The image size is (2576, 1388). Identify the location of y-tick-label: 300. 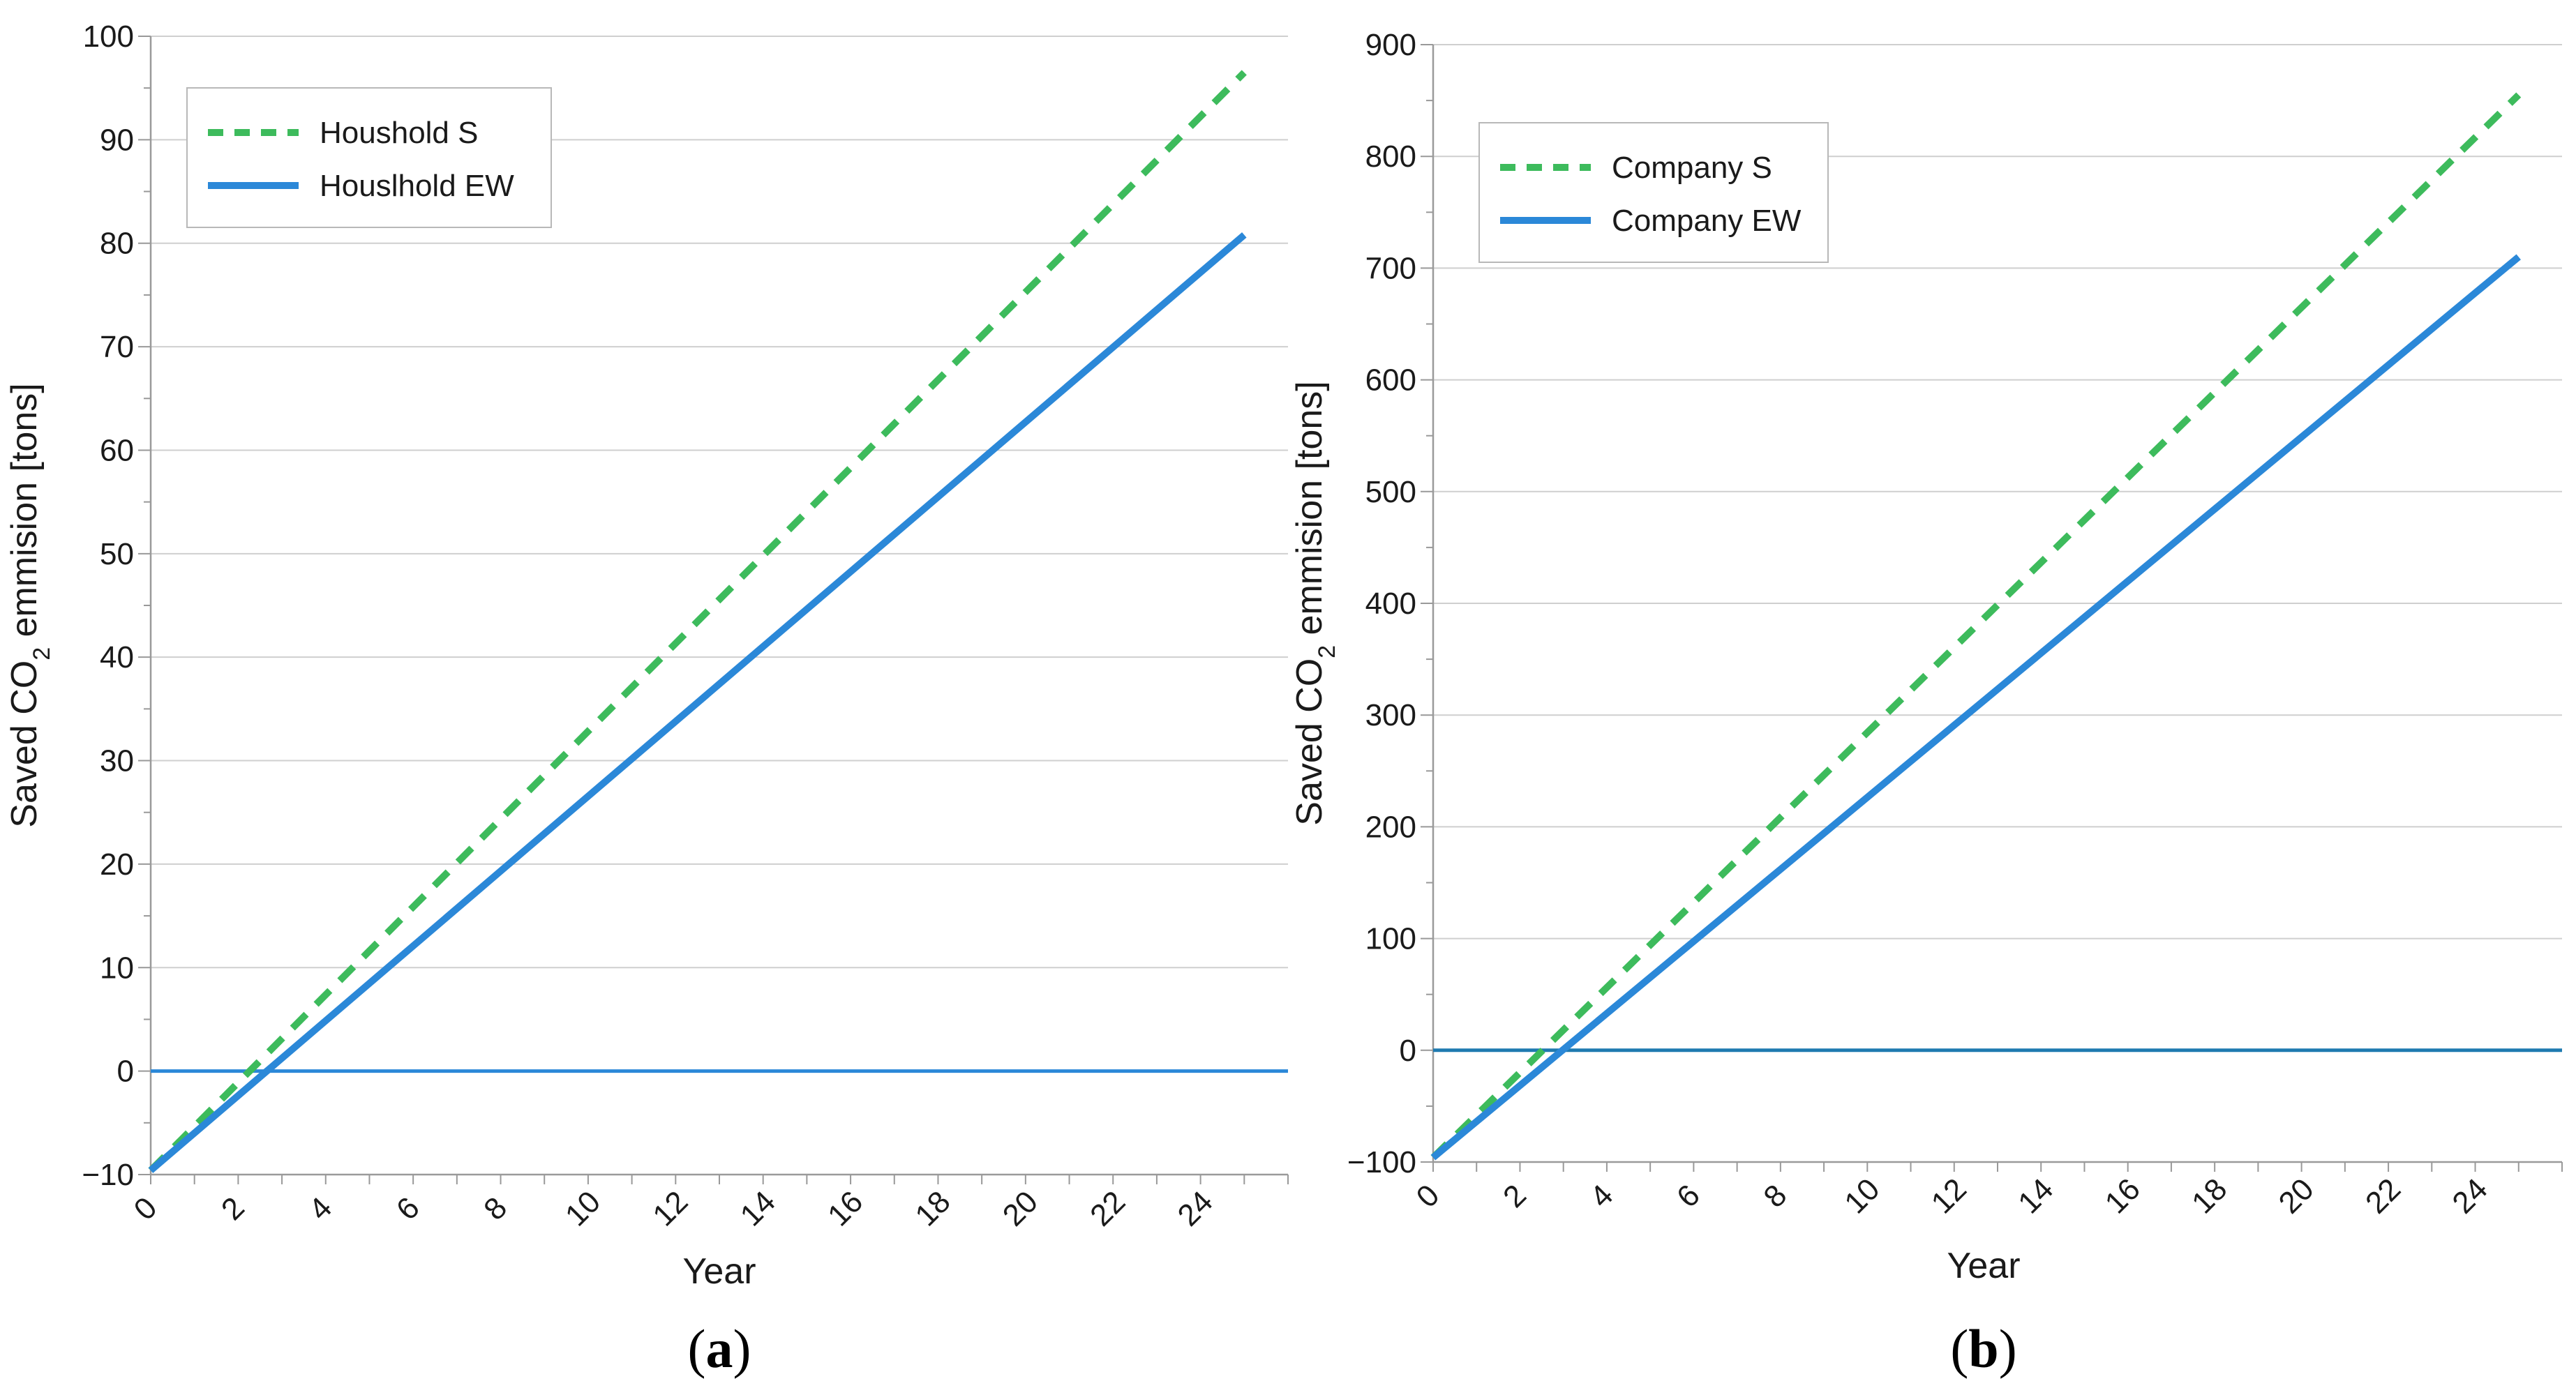
(1390, 715).